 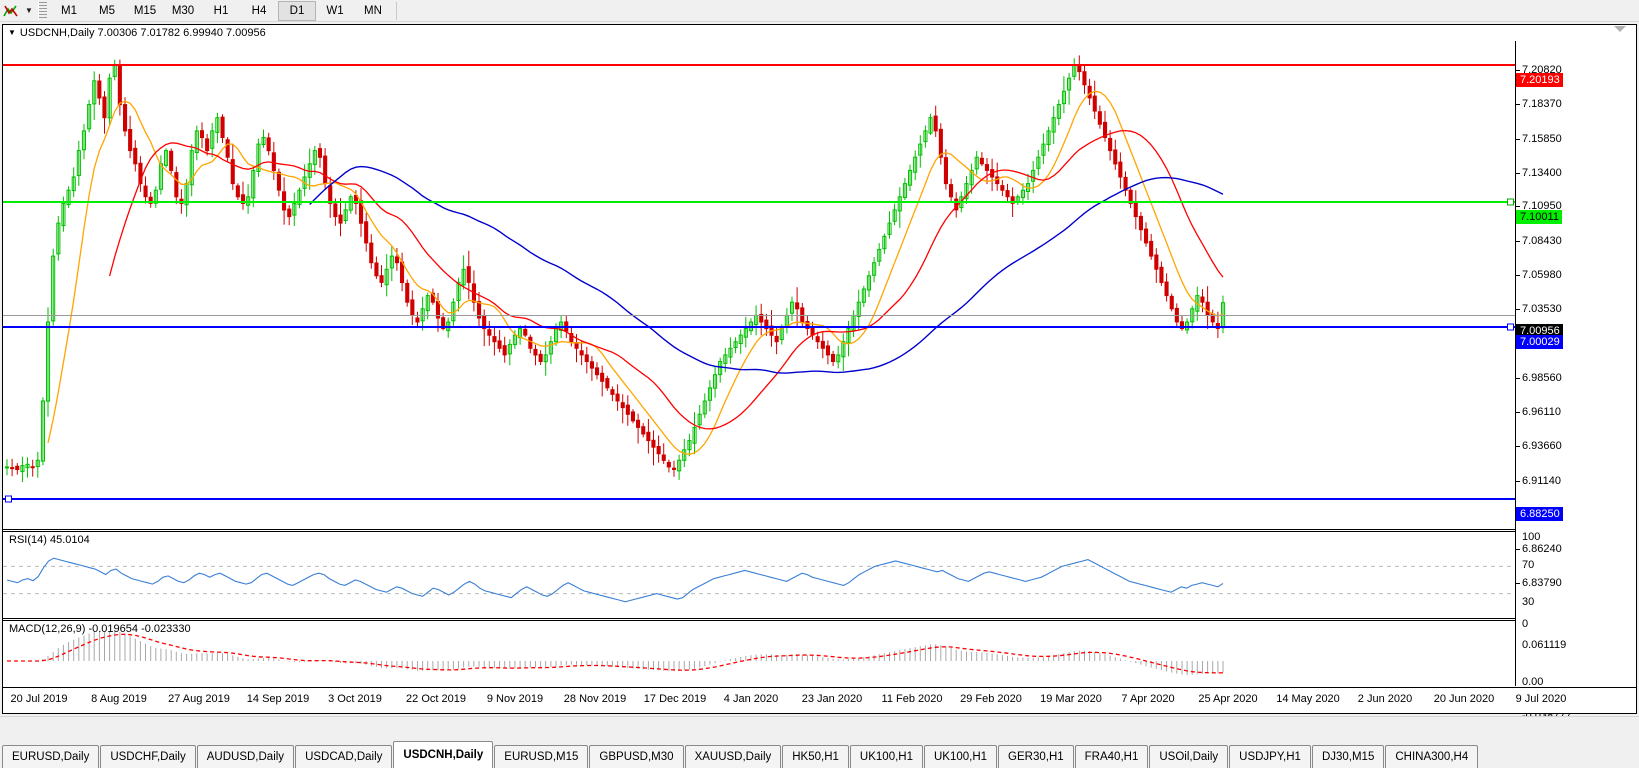 I want to click on chart-tab-usoil-daily: USOil,Daily, so click(x=1189, y=756).